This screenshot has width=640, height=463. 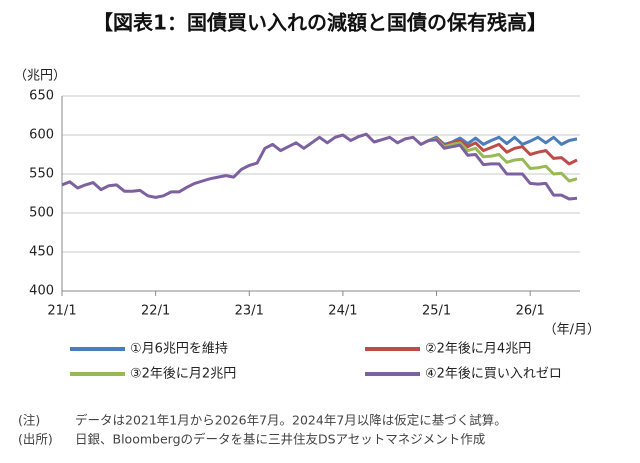 I want to click on x-tick-label: 22/1, so click(x=155, y=311).